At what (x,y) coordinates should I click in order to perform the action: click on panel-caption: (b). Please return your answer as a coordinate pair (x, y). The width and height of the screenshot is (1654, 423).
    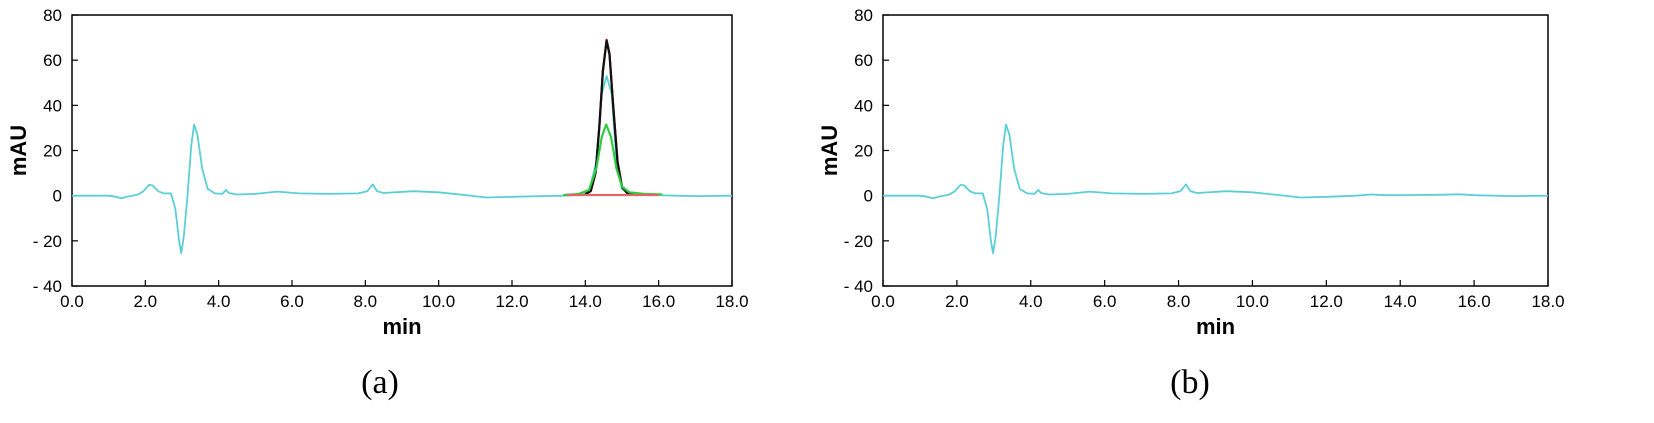
    Looking at the image, I should click on (1190, 382).